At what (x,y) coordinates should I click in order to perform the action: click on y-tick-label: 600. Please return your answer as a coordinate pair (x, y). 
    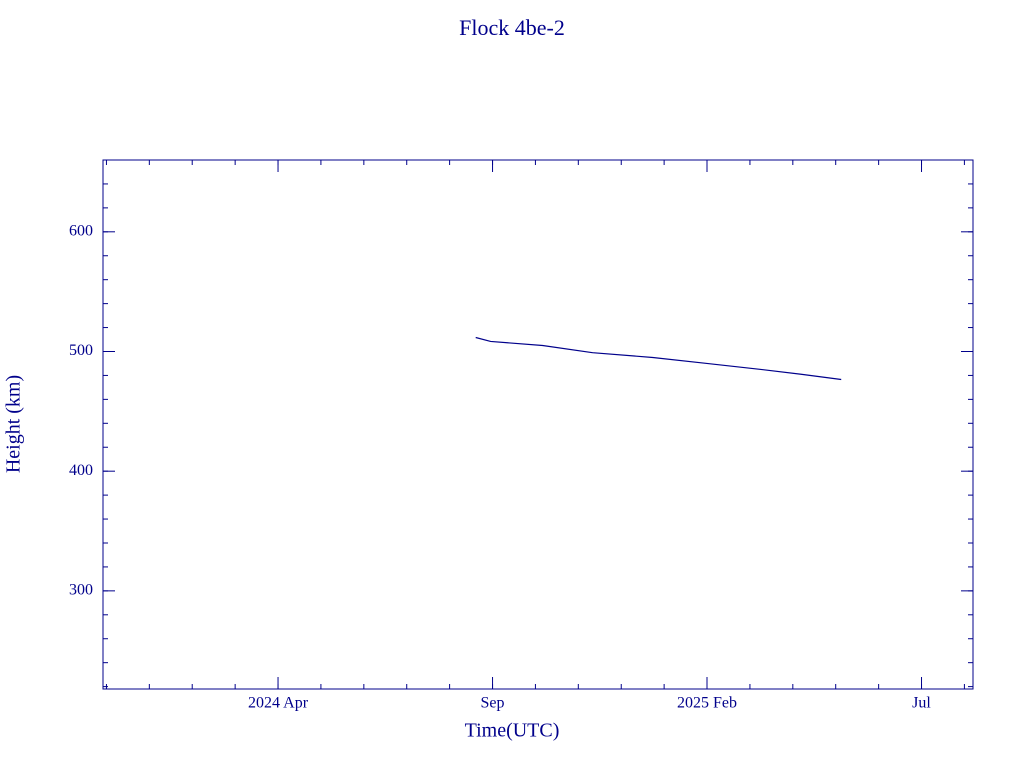
    Looking at the image, I should click on (81, 230).